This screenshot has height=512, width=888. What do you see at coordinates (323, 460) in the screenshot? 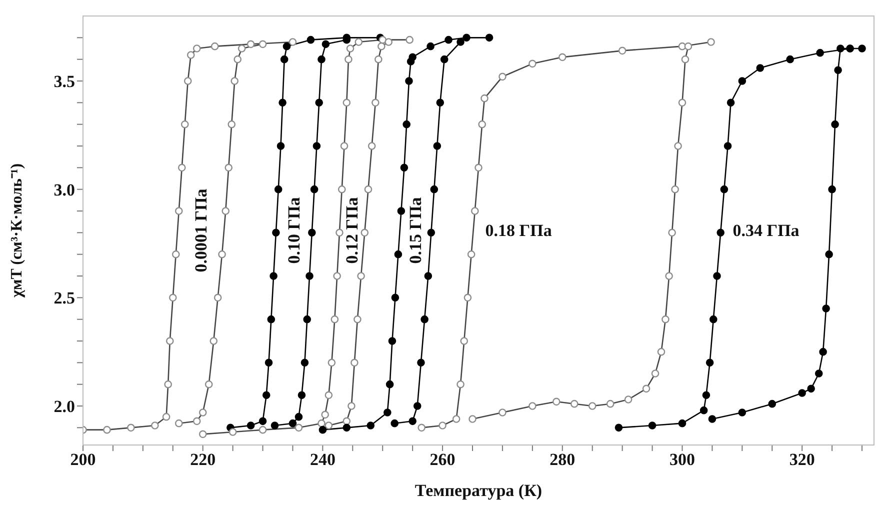
I see `x-tick-label: 240` at bounding box center [323, 460].